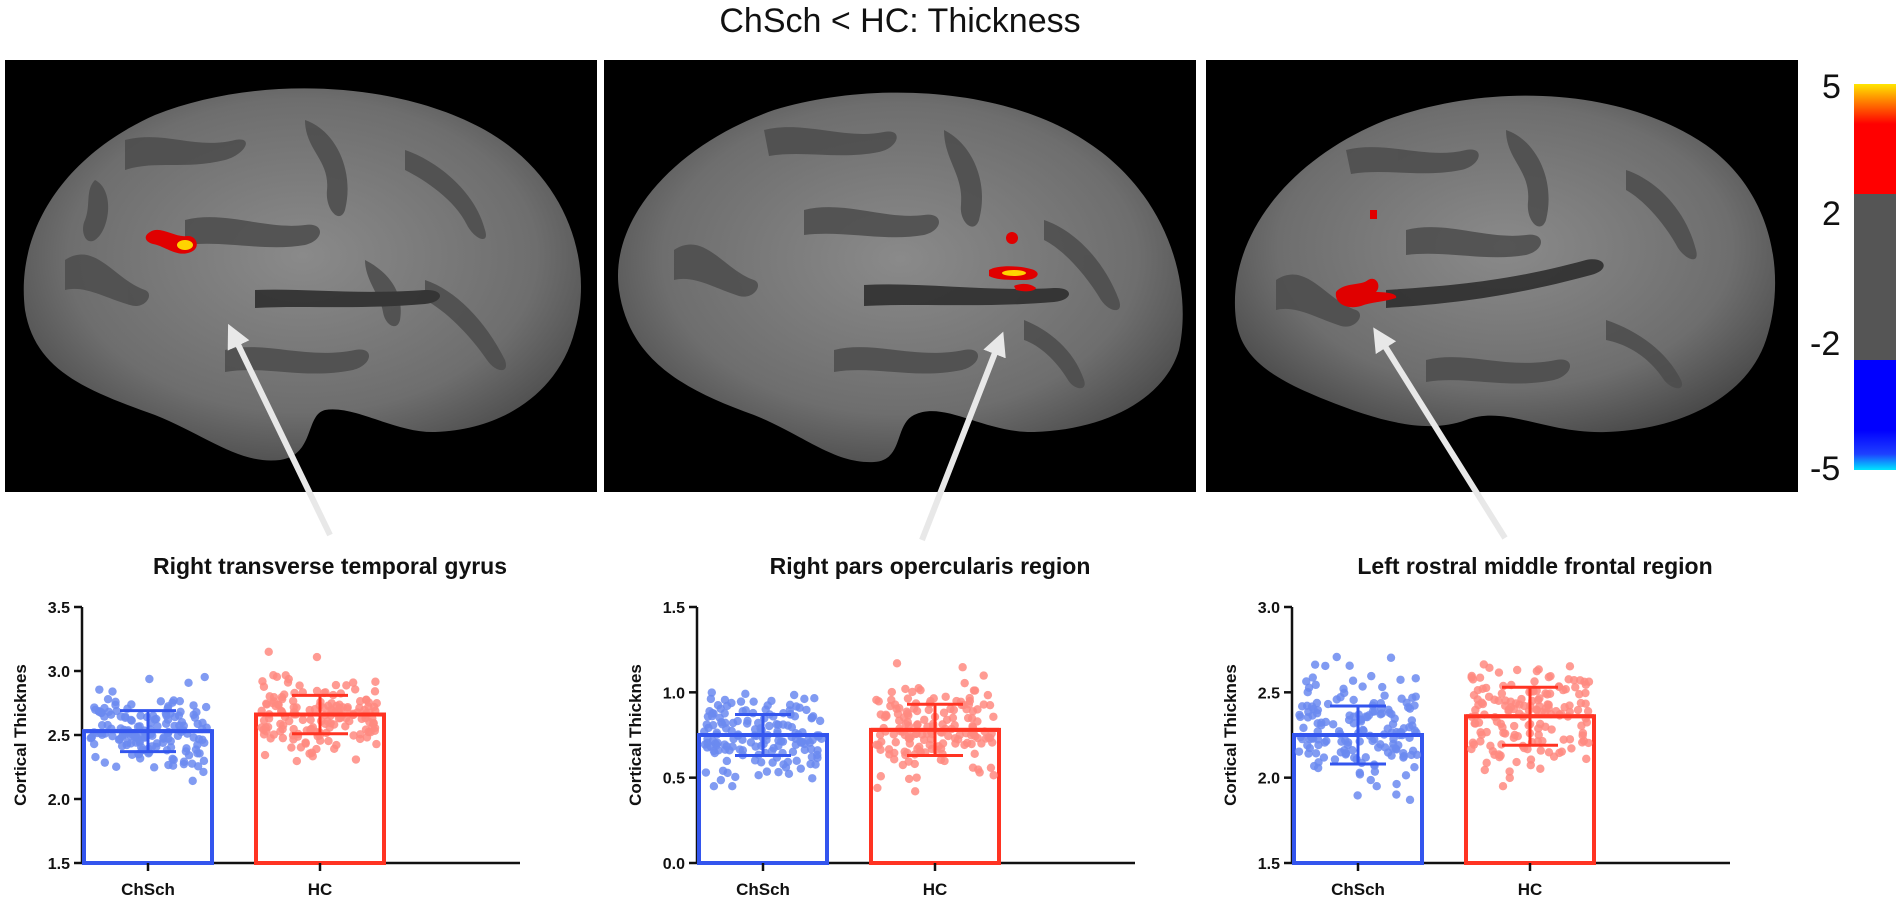  I want to click on x-tick-label-chsch: ChSch, so click(1358, 889).